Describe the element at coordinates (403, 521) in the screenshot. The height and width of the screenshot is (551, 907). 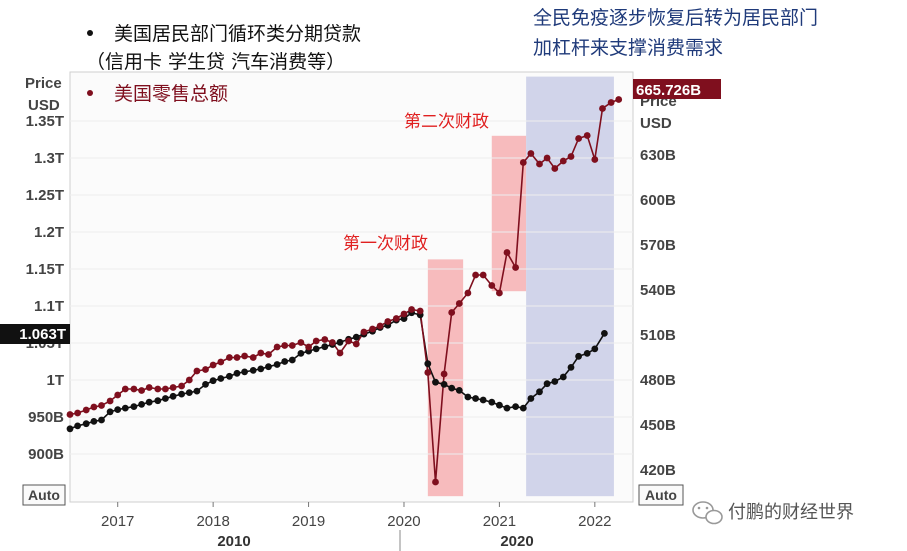
I see `x-axis-tick: 2020` at that location.